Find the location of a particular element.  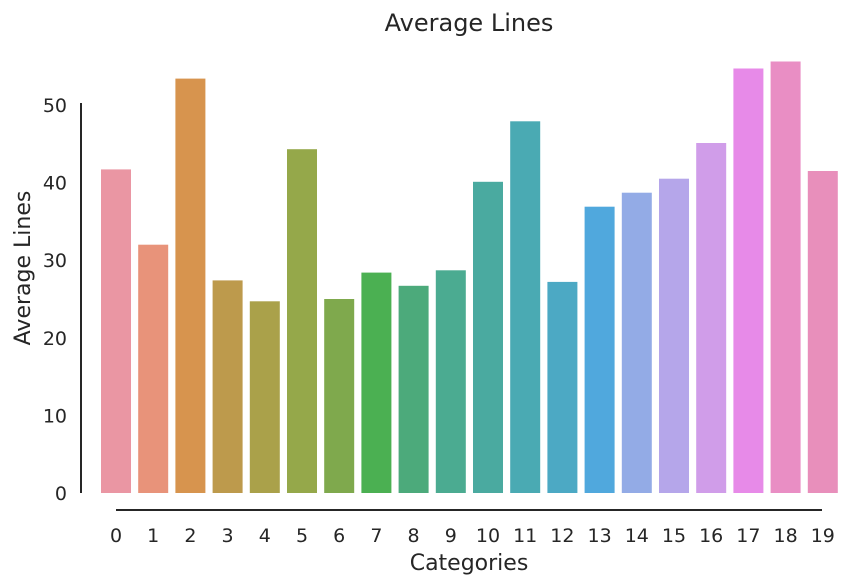

x-tick-label: 16 is located at coordinates (711, 536).